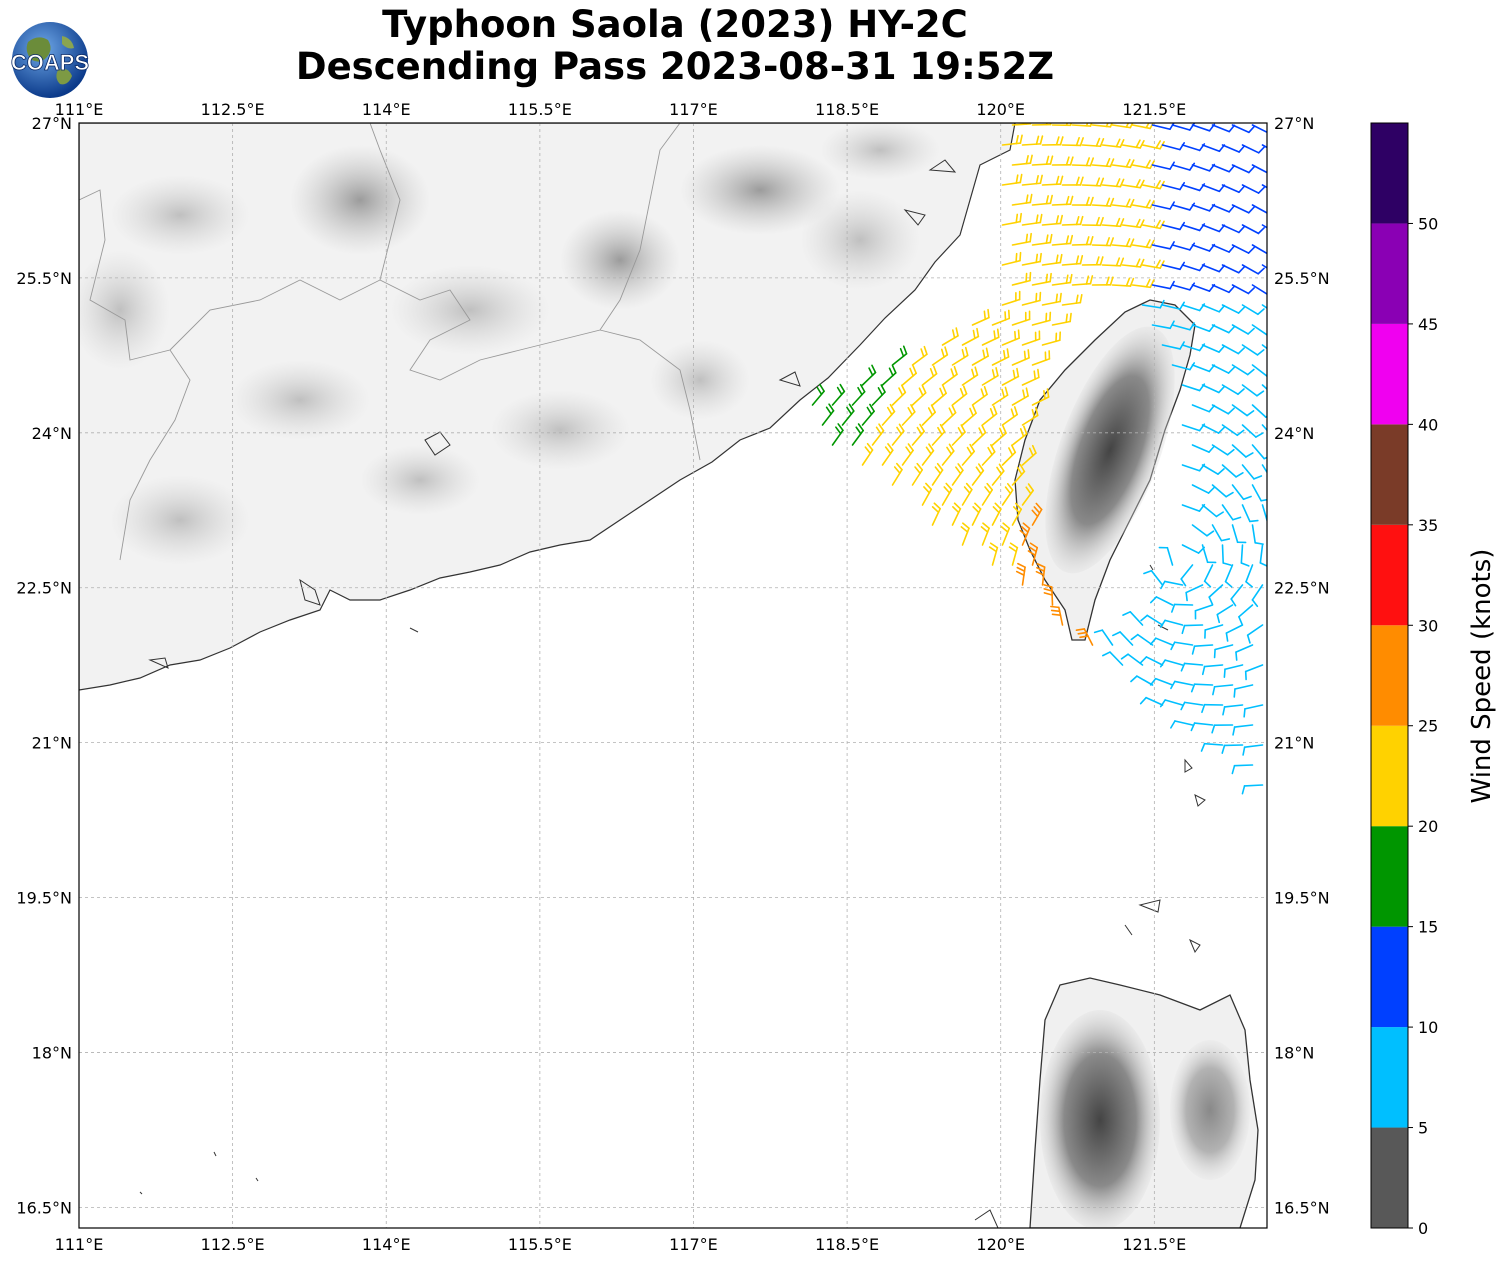 The width and height of the screenshot is (1507, 1264). What do you see at coordinates (1294, 743) in the screenshot?
I see `lat-label-right: 21°N` at bounding box center [1294, 743].